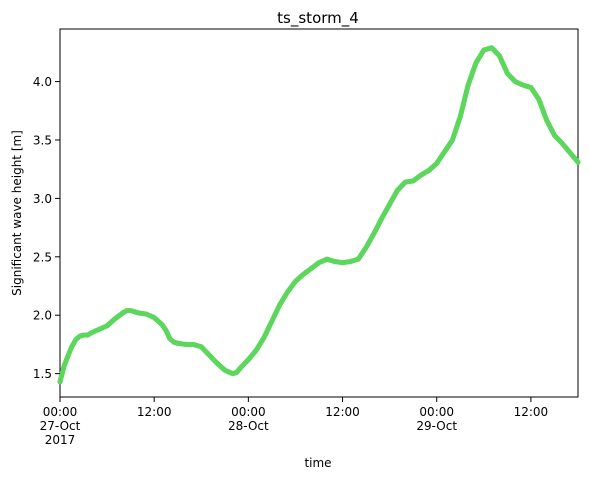  What do you see at coordinates (42, 257) in the screenshot?
I see `y-tick-label: 2.5` at bounding box center [42, 257].